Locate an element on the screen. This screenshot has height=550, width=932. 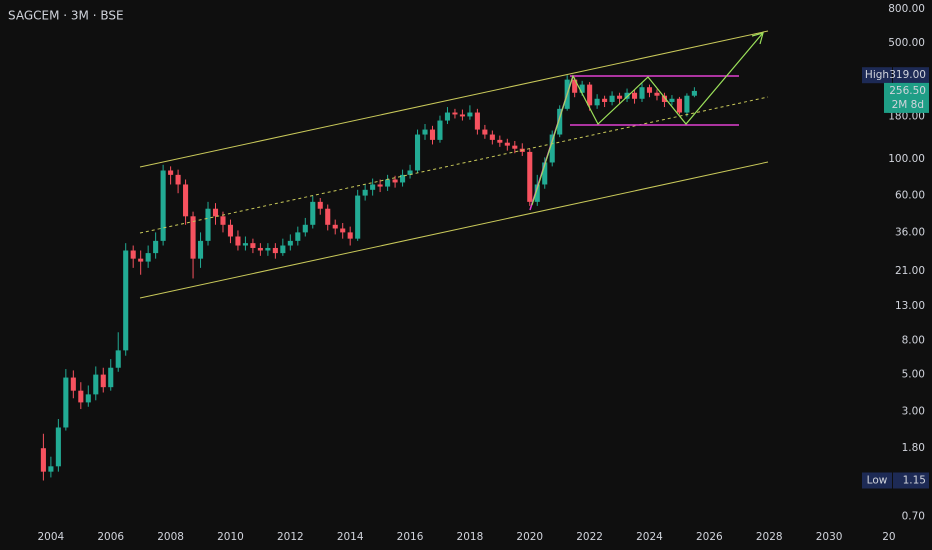
y-tick-label: 0.70 is located at coordinates (913, 516).